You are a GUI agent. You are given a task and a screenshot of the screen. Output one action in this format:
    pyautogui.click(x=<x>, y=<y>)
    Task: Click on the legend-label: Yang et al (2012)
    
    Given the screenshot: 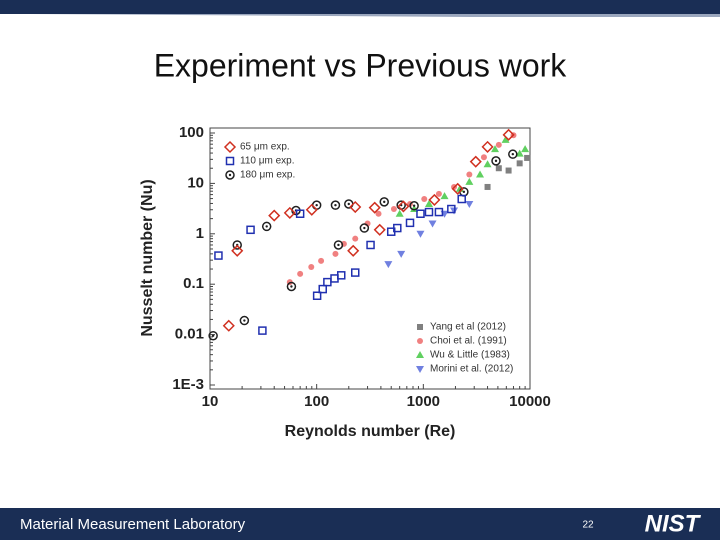 What is the action you would take?
    pyautogui.click(x=468, y=327)
    